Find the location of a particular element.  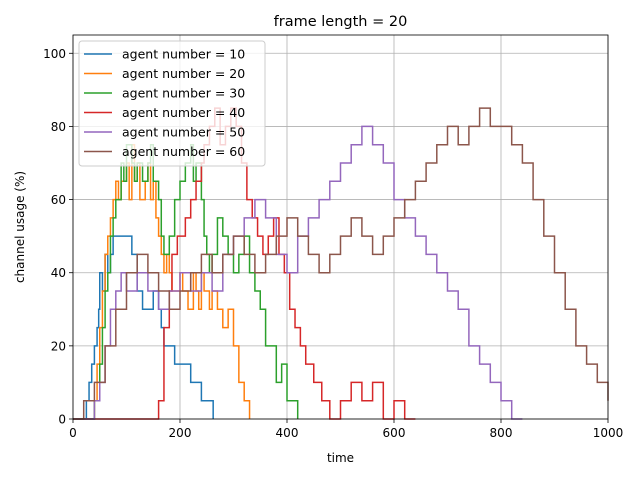

legend-label: agent number = 20 is located at coordinates (183, 73).